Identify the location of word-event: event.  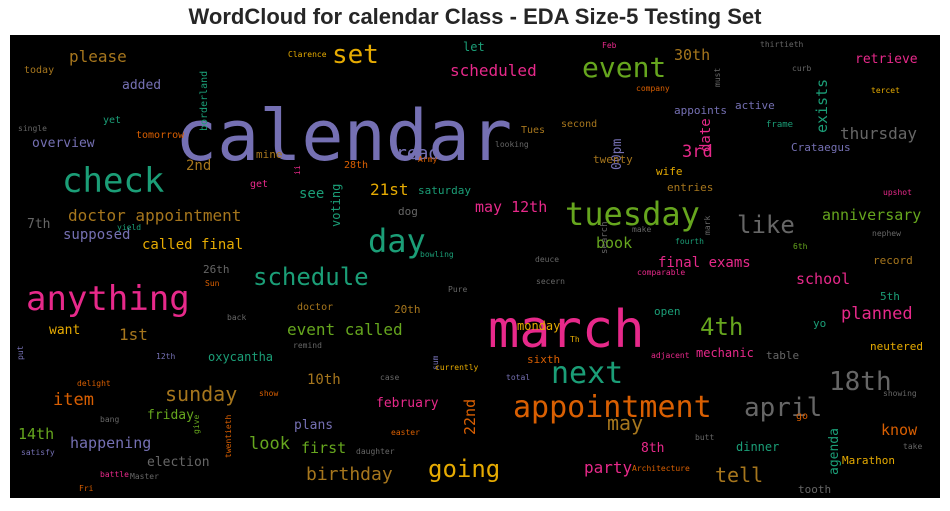
(624, 67).